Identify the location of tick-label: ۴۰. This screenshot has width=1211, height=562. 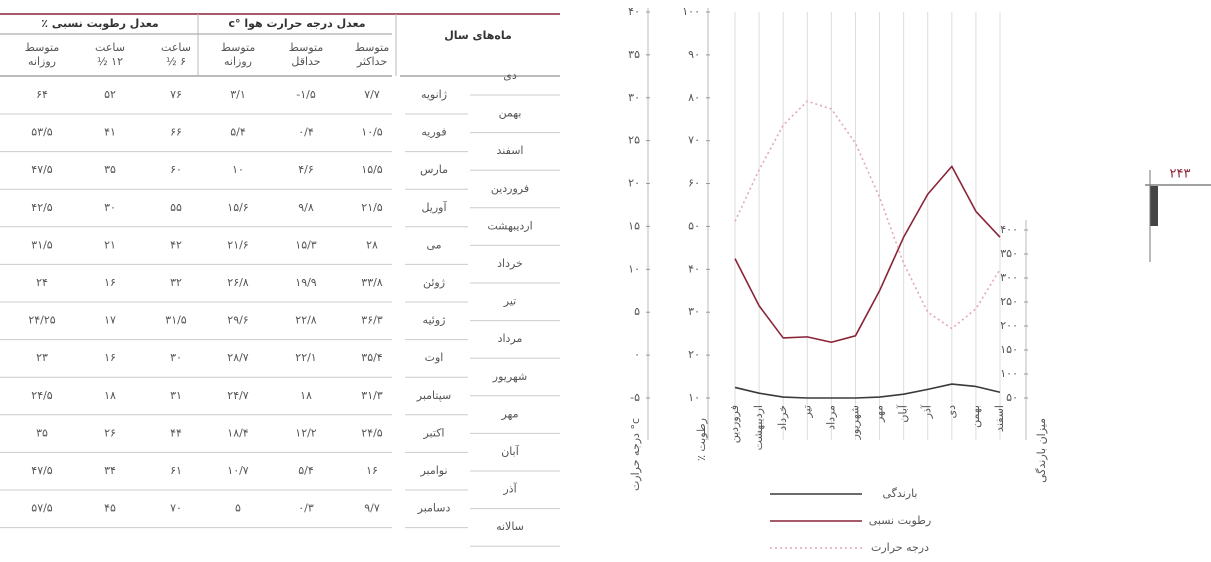
(634, 11).